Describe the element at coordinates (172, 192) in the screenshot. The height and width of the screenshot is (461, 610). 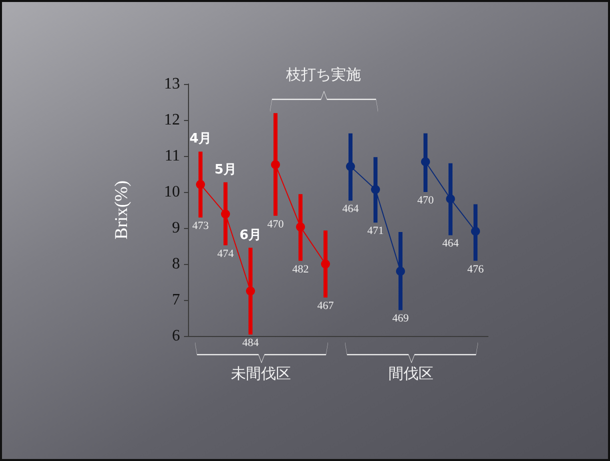
I see `y-tick-label: 10` at that location.